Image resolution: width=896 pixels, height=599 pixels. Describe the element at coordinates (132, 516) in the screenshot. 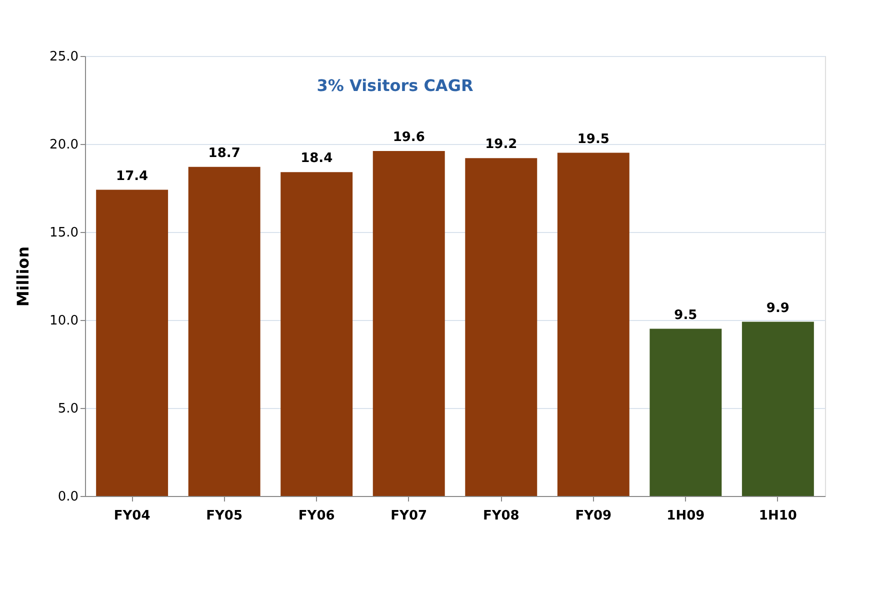

I see `x-tick-label: FY04` at that location.